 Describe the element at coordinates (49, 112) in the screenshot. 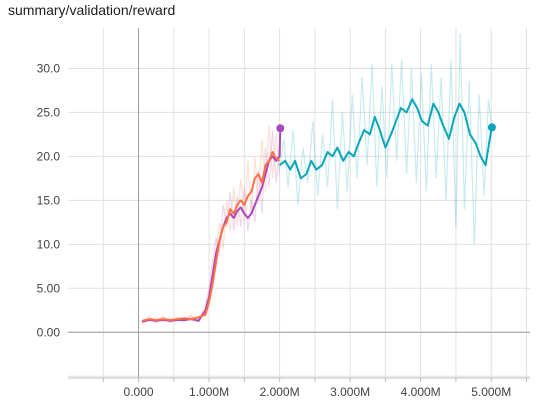

I see `y-tick-label: 25.0` at that location.